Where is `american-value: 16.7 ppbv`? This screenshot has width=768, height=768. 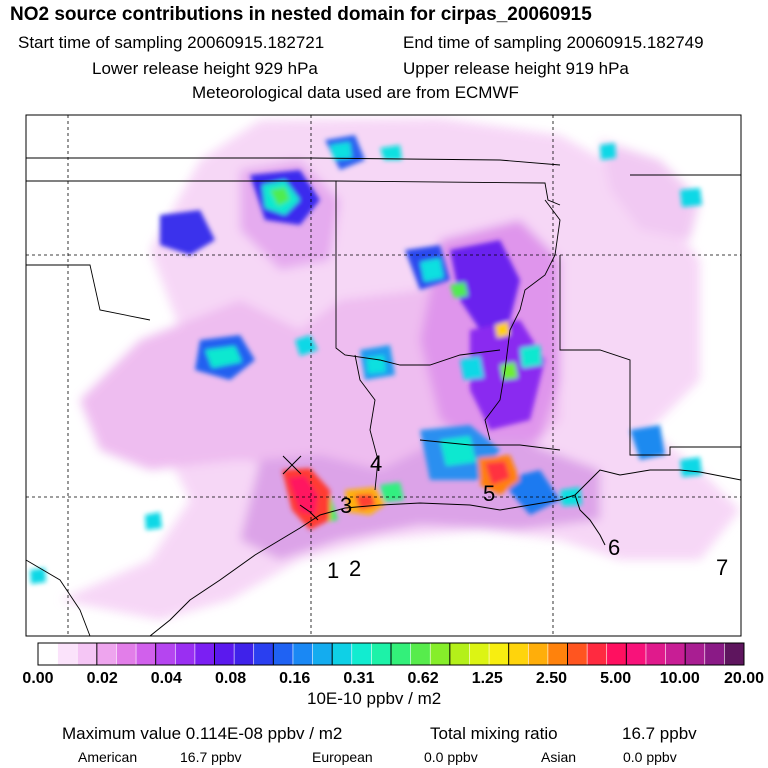 american-value: 16.7 ppbv is located at coordinates (211, 757).